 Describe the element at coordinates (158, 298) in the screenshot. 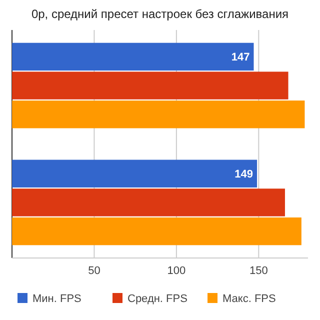

I see `legend-label: Средн. FPS` at that location.